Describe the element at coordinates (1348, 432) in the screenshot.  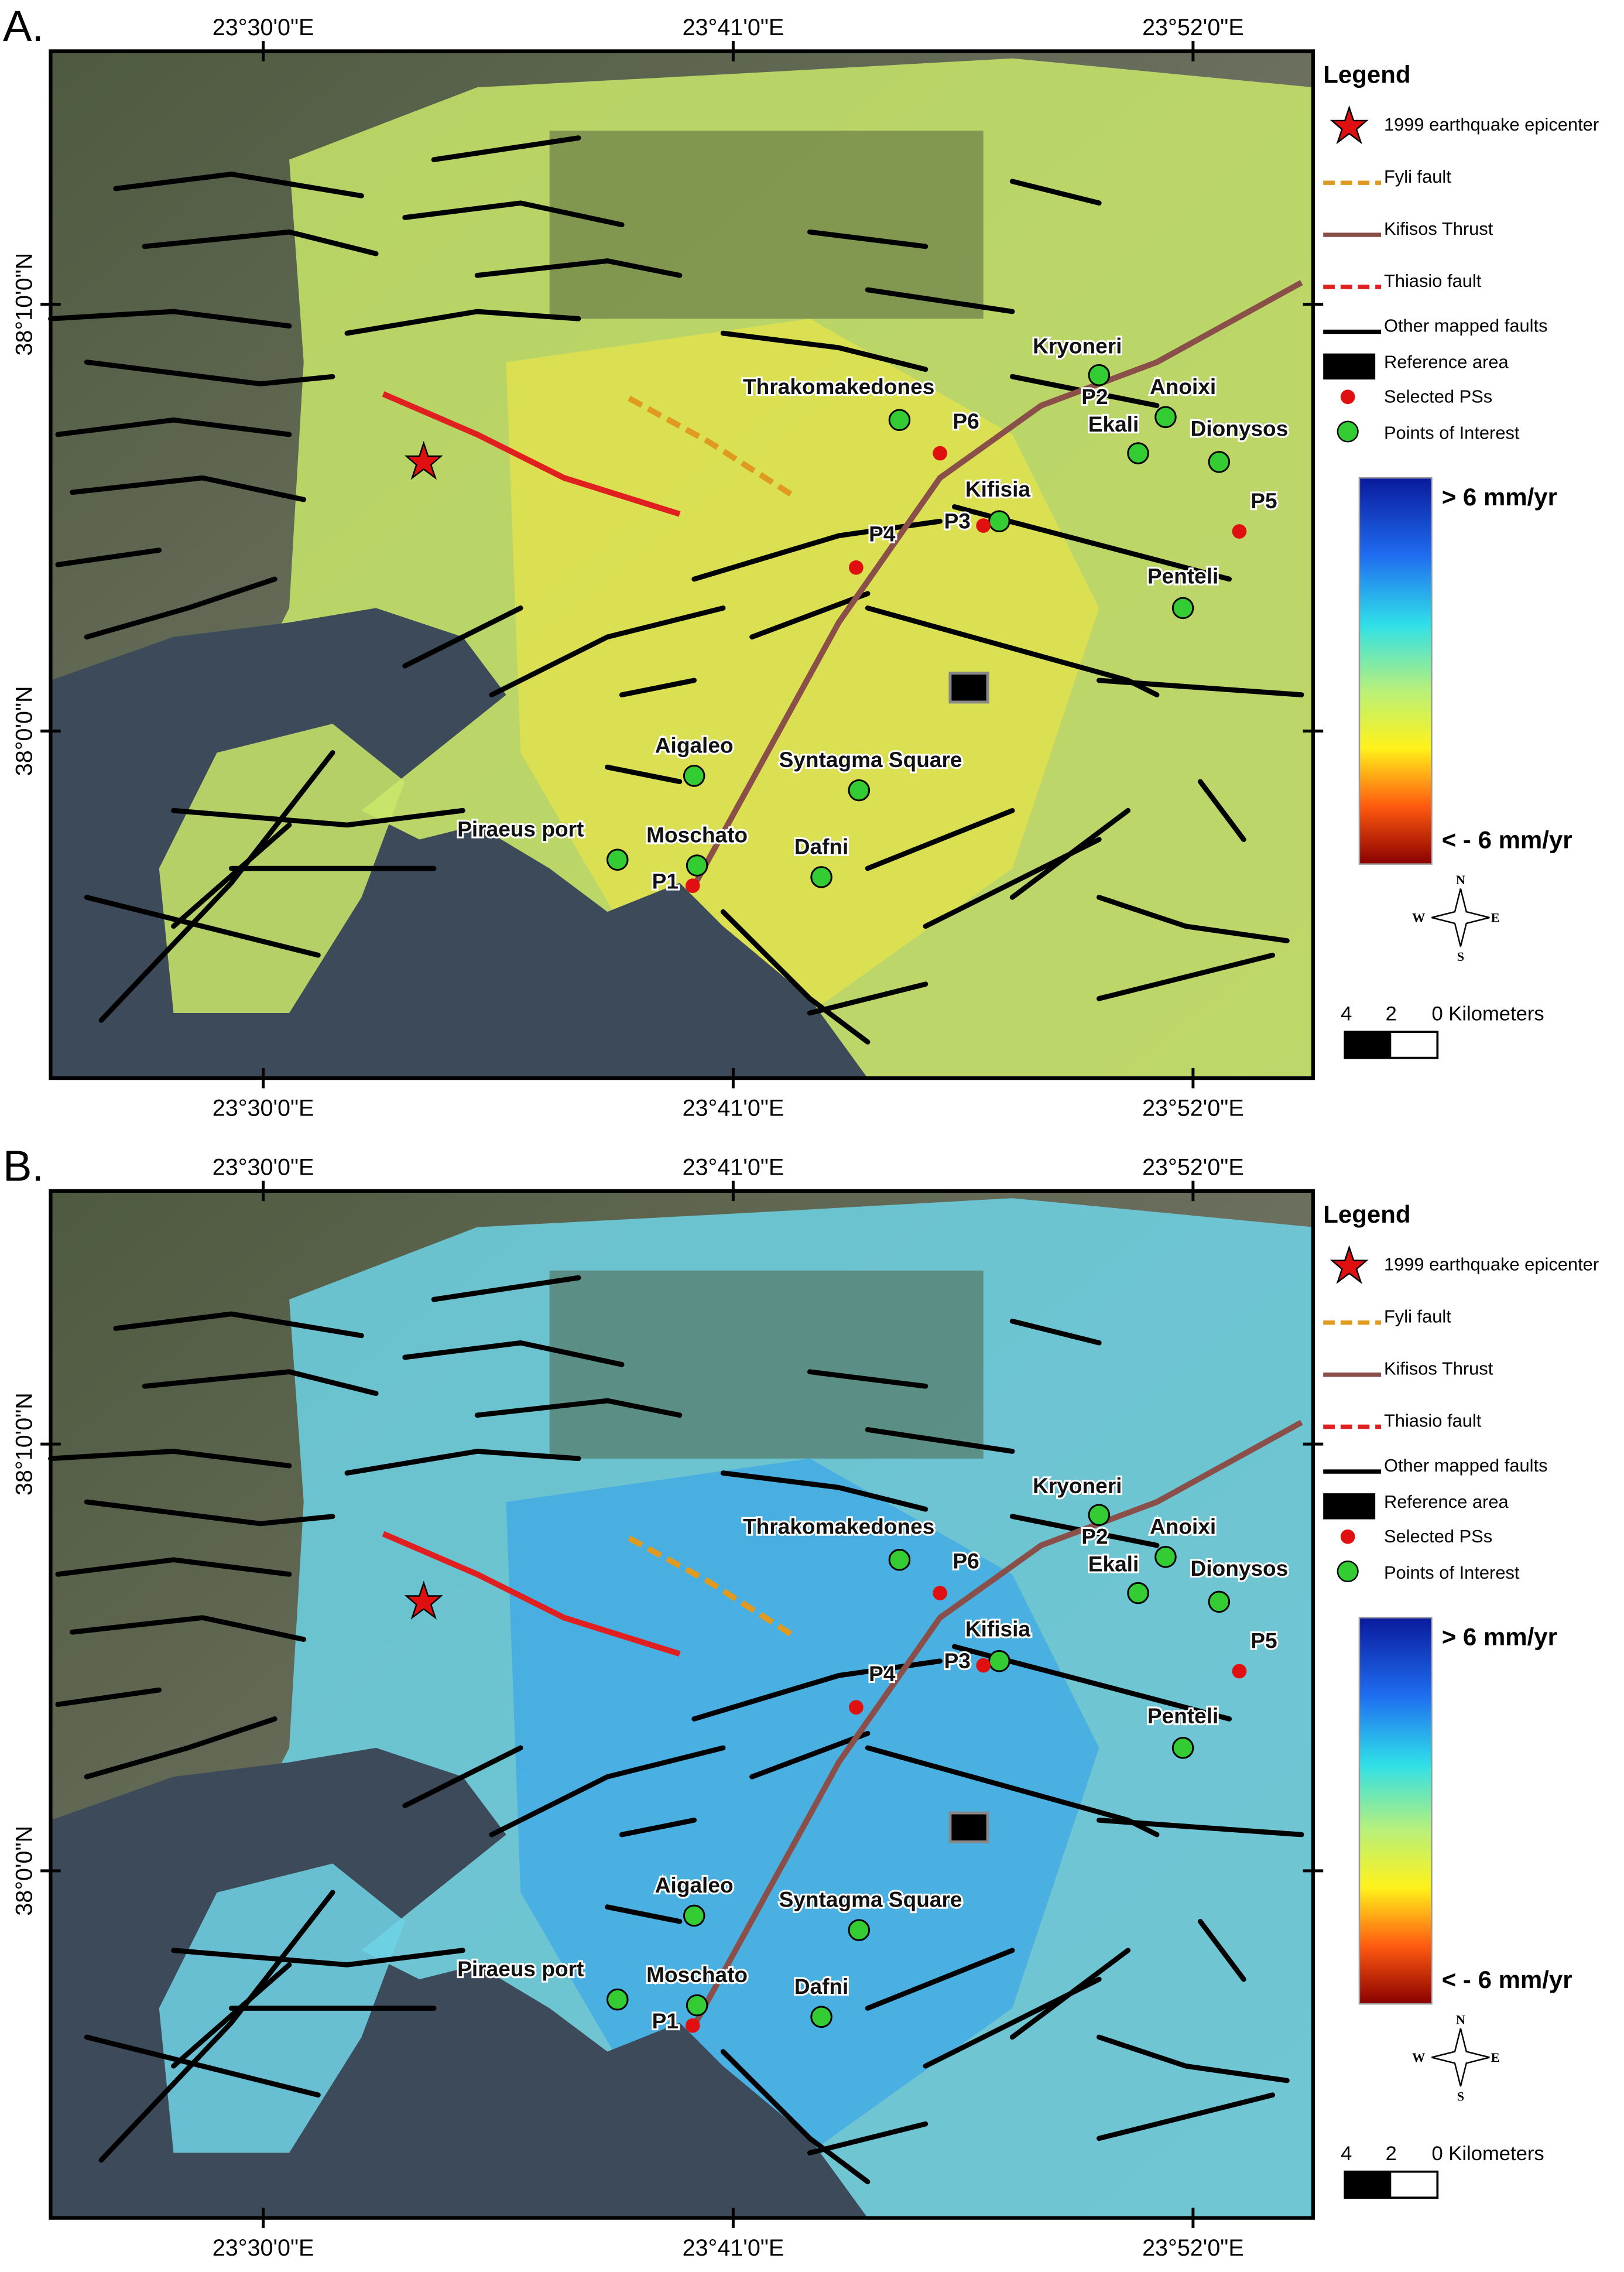
I see `legend-poi` at that location.